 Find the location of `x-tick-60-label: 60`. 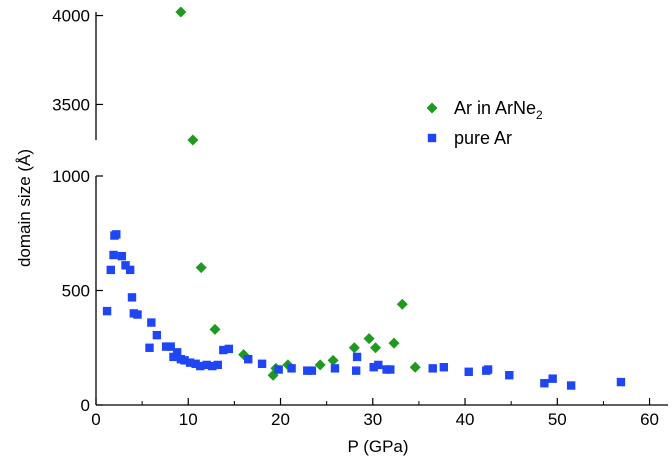

x-tick-60-label: 60 is located at coordinates (649, 419).